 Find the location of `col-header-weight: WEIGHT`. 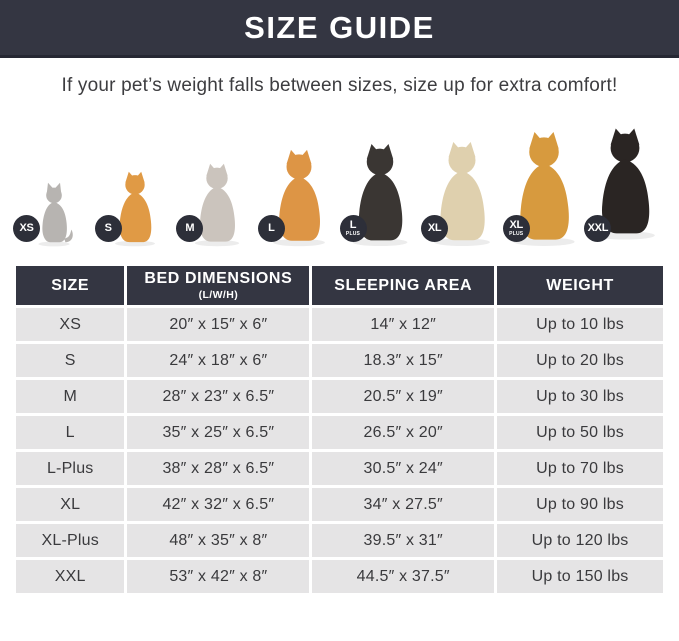

col-header-weight: WEIGHT is located at coordinates (580, 285).